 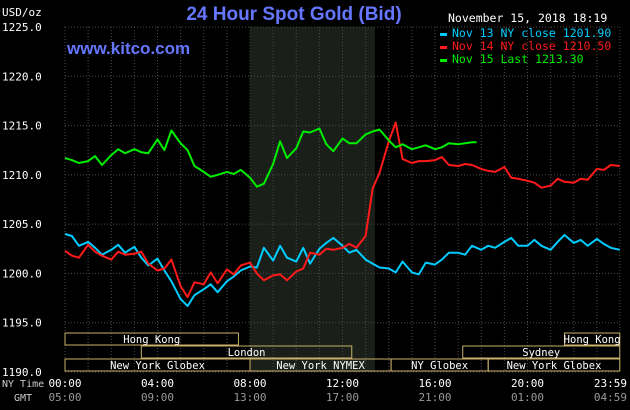 I want to click on y-tick-label: 1225.0, so click(x=22, y=27).